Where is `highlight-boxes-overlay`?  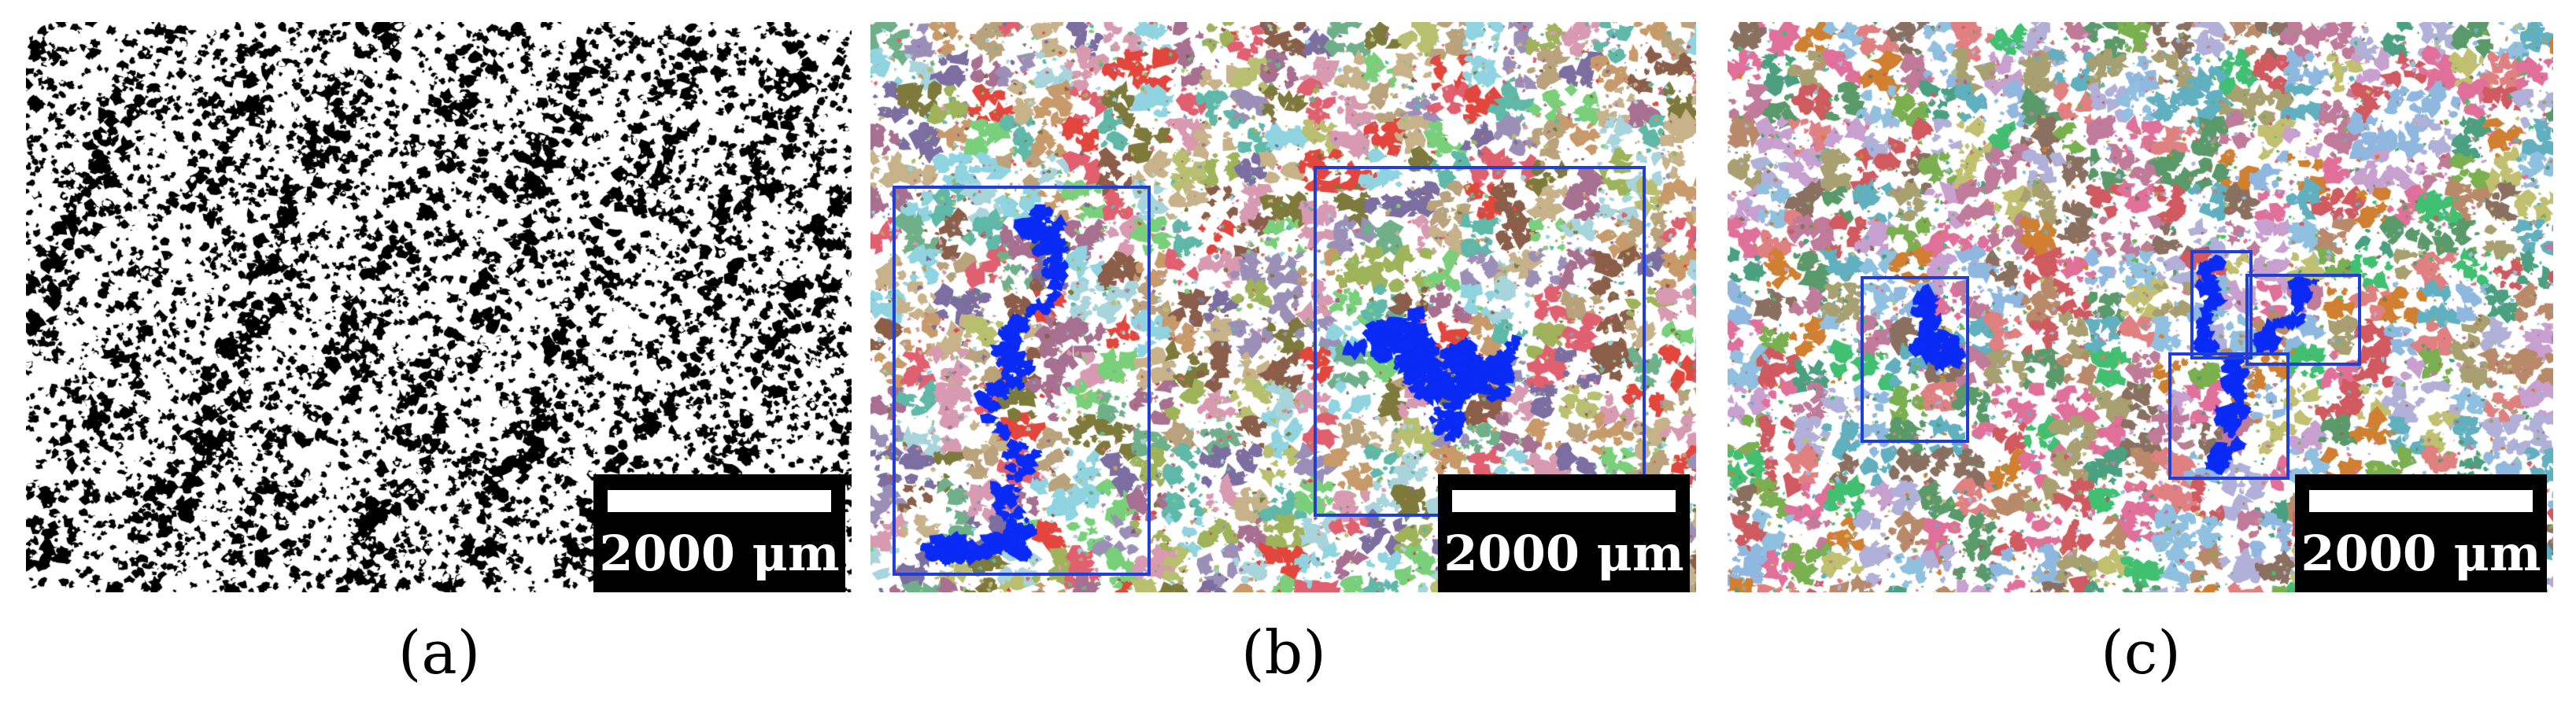
highlight-boxes-overlay is located at coordinates (2111, 365).